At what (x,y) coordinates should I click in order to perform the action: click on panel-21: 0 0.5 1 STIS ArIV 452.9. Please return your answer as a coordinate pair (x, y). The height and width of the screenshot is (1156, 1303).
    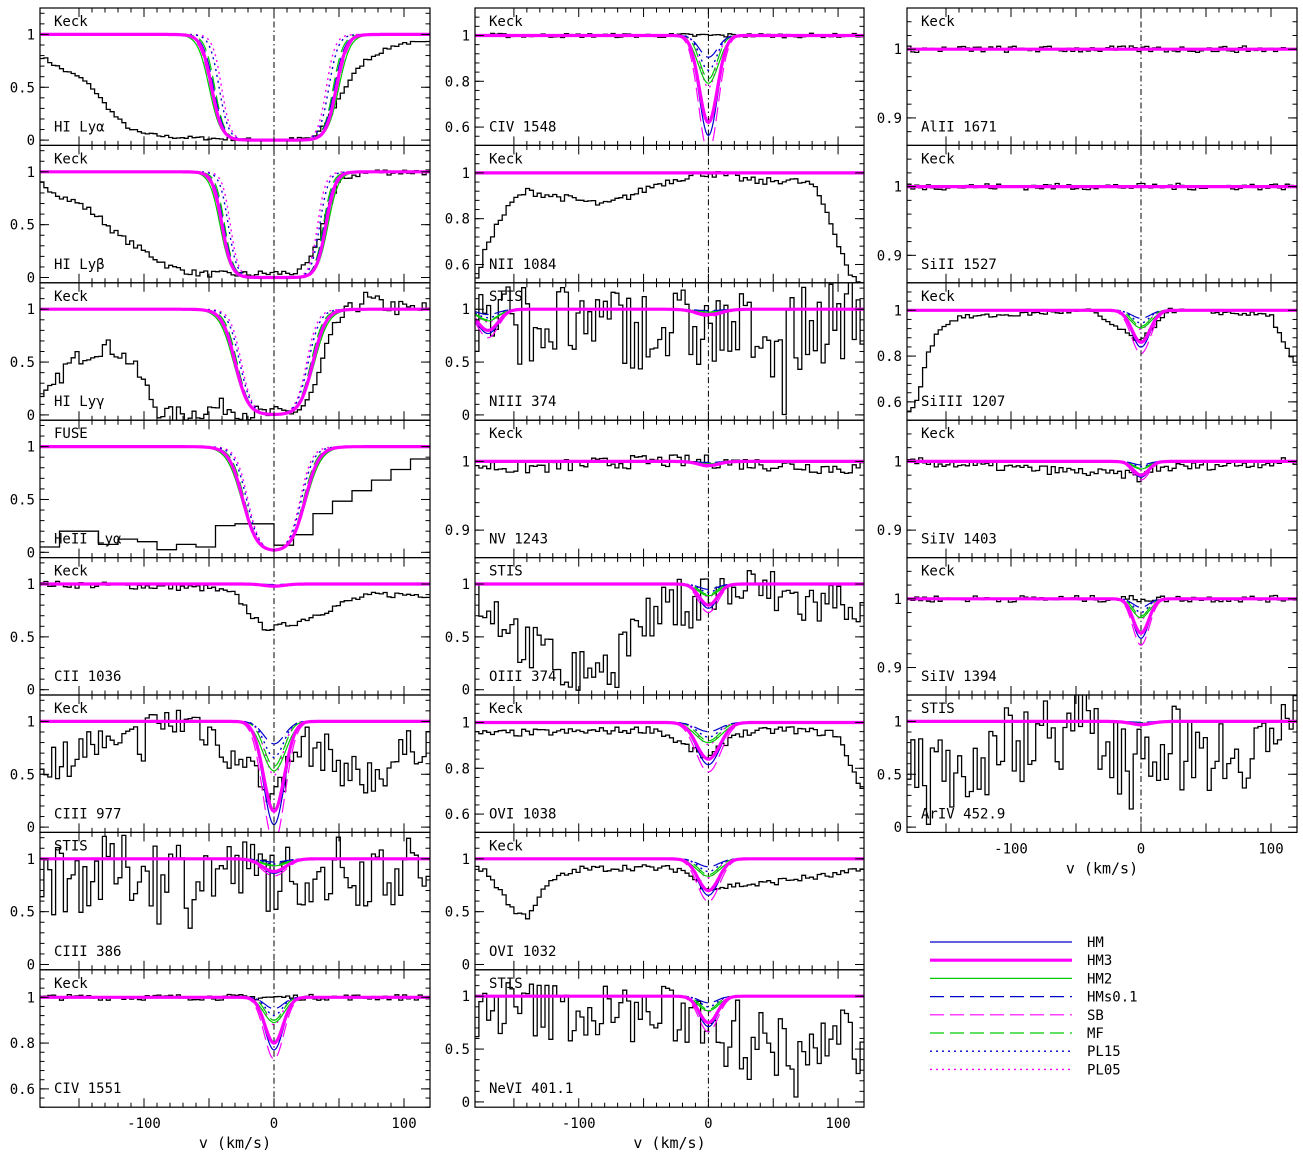
    Looking at the image, I should click on (1087, 765).